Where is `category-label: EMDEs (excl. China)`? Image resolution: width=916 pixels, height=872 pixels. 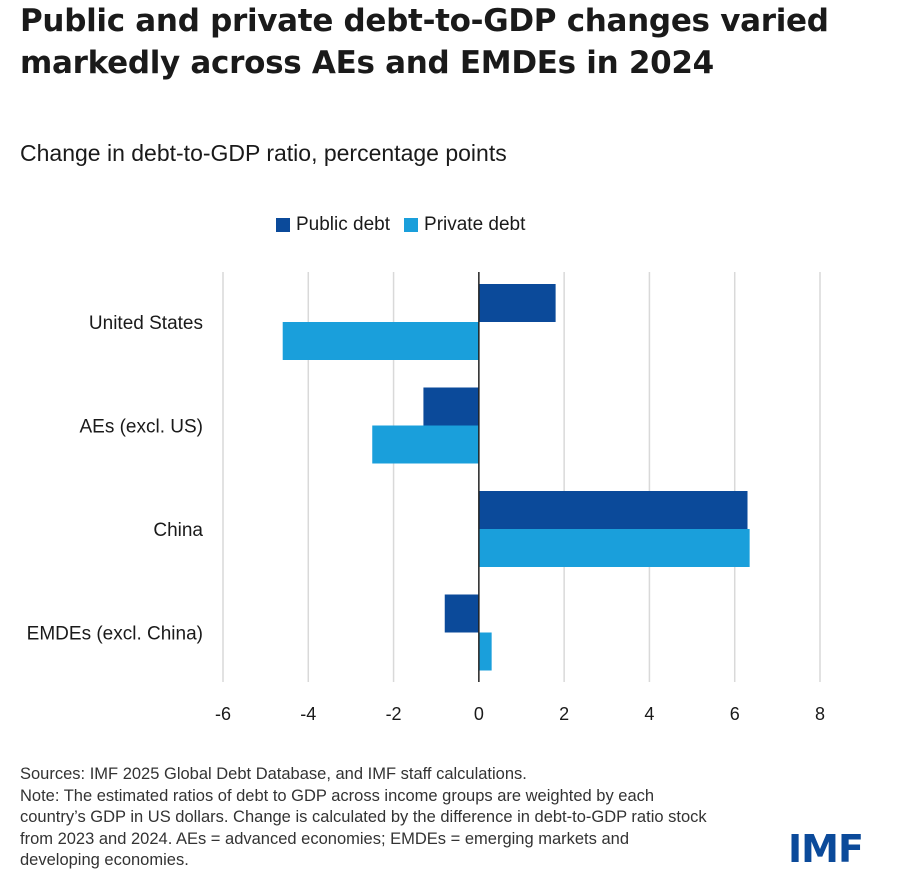
category-label: EMDEs (excl. China) is located at coordinates (115, 634).